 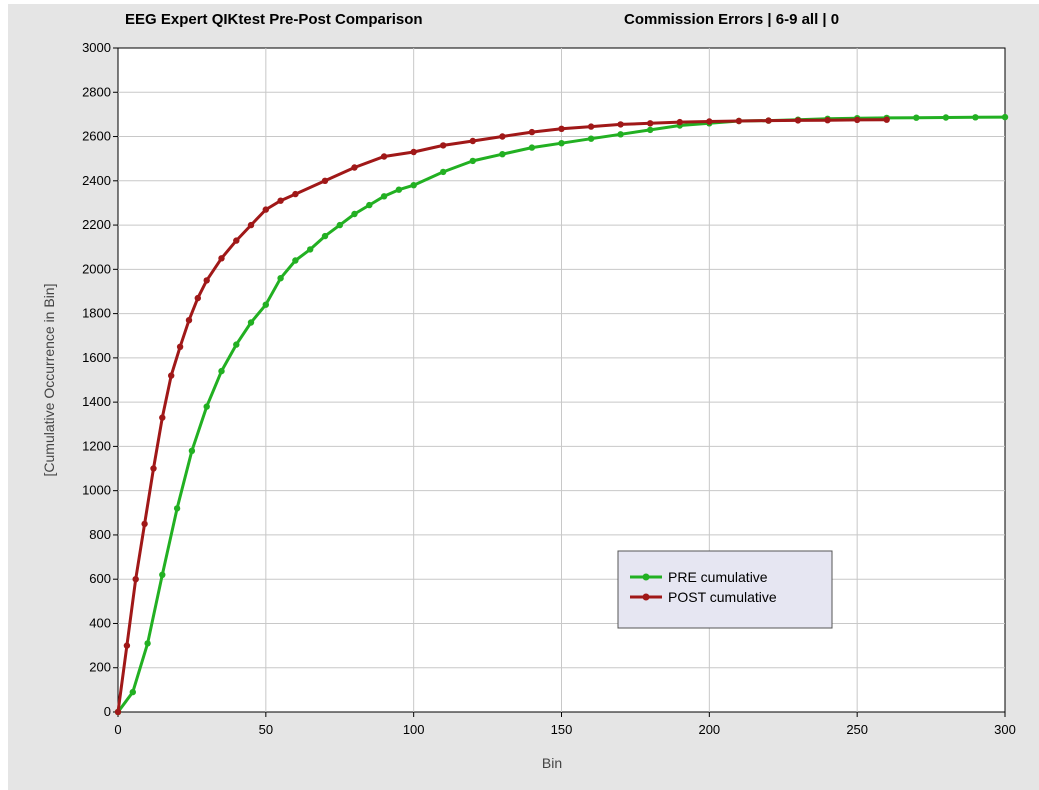 What do you see at coordinates (100, 578) in the screenshot?
I see `y-tick-label: 600` at bounding box center [100, 578].